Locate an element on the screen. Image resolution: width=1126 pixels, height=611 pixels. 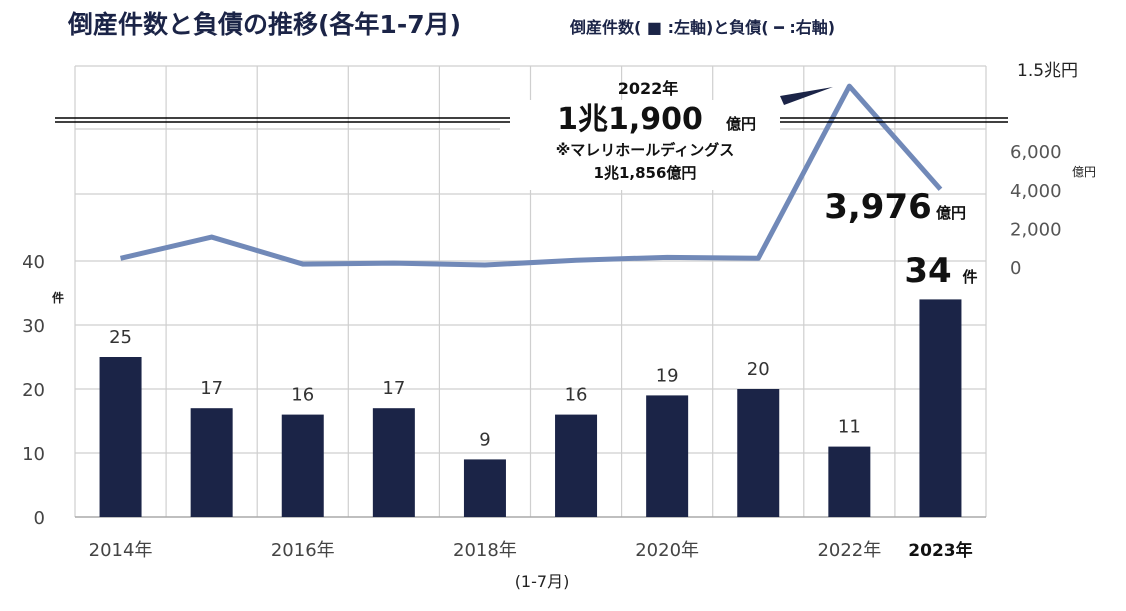
annotation-background is located at coordinates (640, 145).